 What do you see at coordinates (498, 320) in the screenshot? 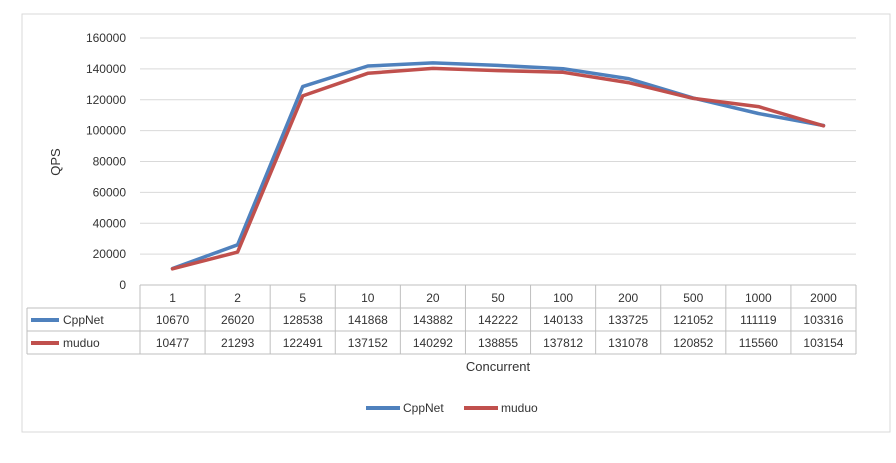
I see `data-label: 142222` at bounding box center [498, 320].